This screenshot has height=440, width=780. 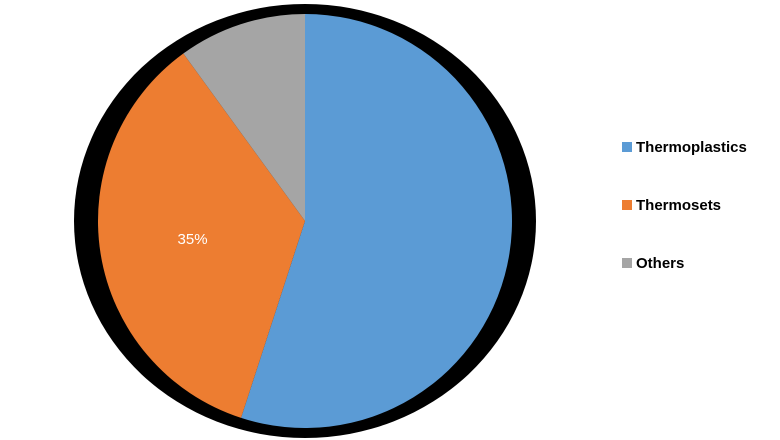 I want to click on legend-label: Thermosets, so click(x=679, y=205).